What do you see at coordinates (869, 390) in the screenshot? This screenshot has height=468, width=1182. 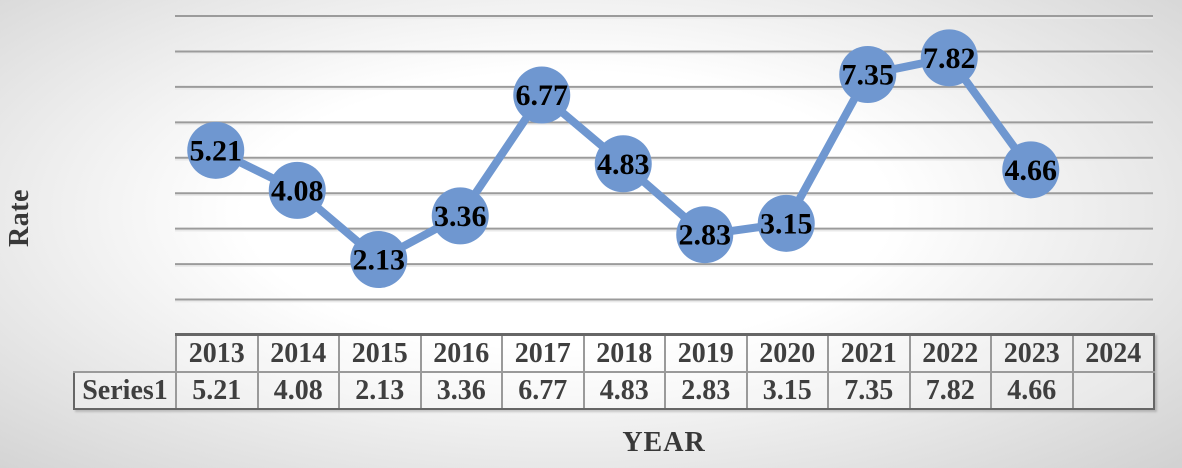 I see `value-cell: 7.35` at bounding box center [869, 390].